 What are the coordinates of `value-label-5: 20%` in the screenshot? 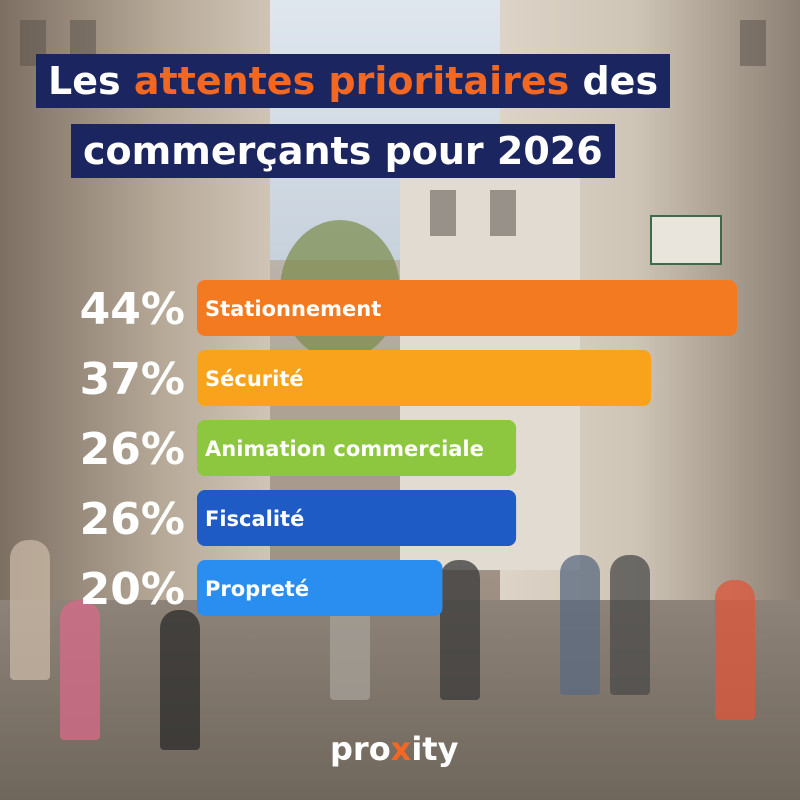 It's located at (132, 589).